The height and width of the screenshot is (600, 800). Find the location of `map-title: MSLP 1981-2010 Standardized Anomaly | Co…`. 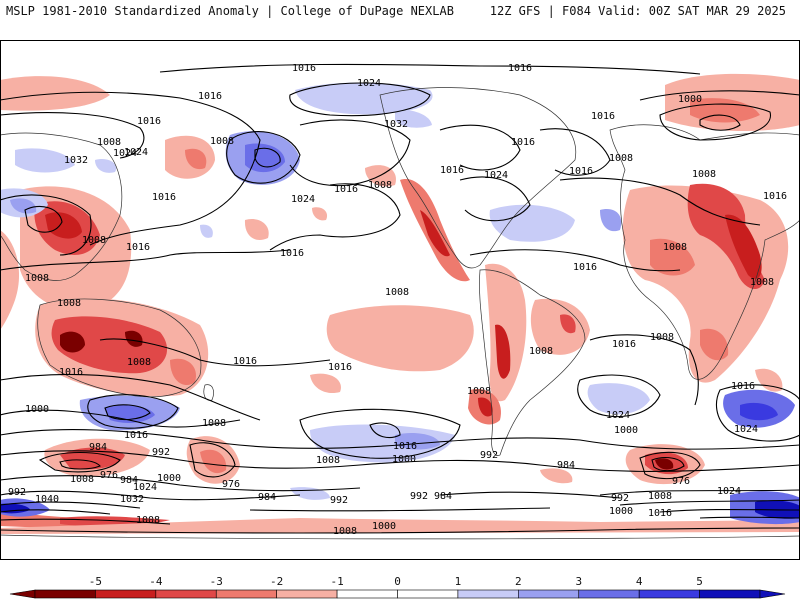

map-title: MSLP 1981-2010 Standardized Anomaly | Co… is located at coordinates (230, 11).